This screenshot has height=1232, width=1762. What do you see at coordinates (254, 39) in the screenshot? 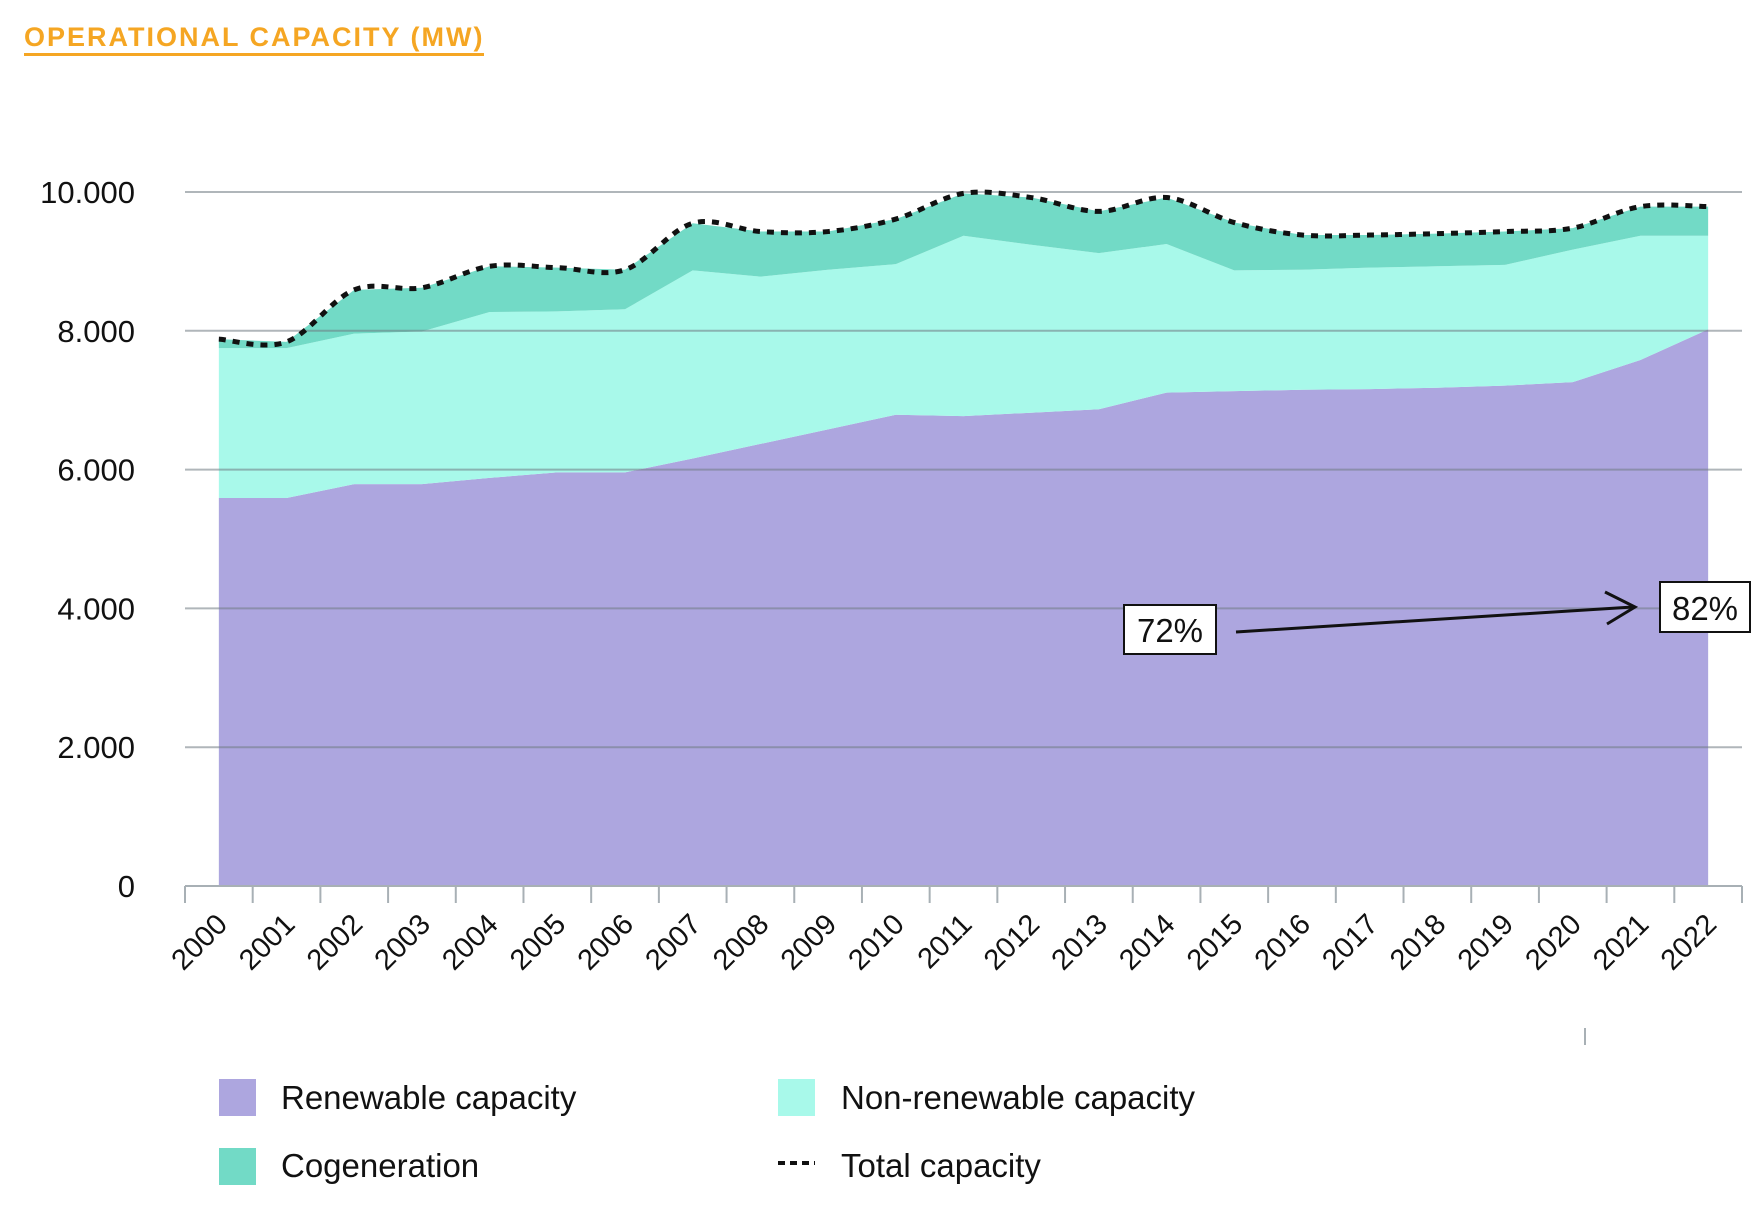
I see `chart-title: OPERATIONAL CAPACITY (MW)` at bounding box center [254, 39].